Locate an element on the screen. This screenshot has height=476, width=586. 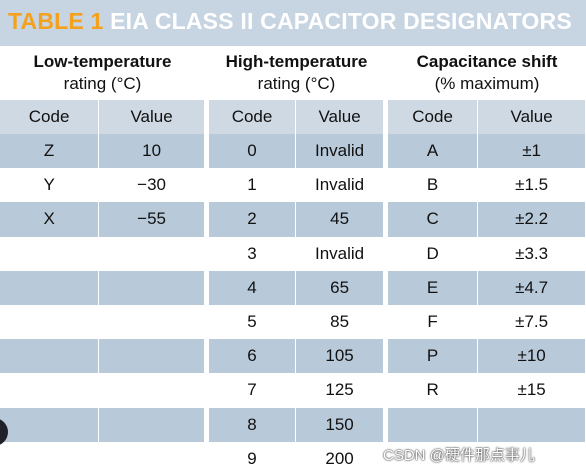
cell-low-value: −30 is located at coordinates (151, 185).